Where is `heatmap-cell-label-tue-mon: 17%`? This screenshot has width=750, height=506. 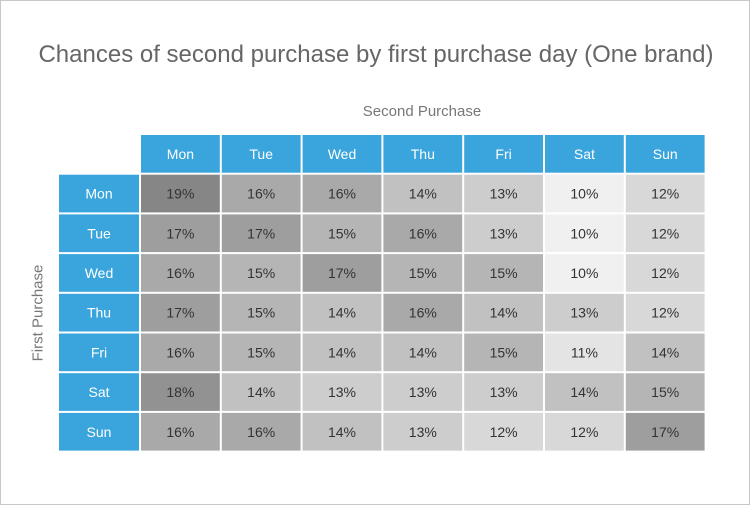 heatmap-cell-label-tue-mon: 17% is located at coordinates (180, 233).